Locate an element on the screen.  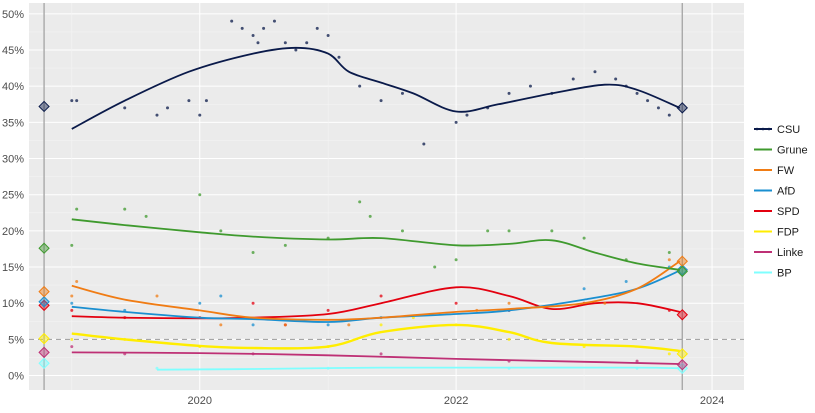
y-tick-label: 5% is located at coordinates (16, 340).